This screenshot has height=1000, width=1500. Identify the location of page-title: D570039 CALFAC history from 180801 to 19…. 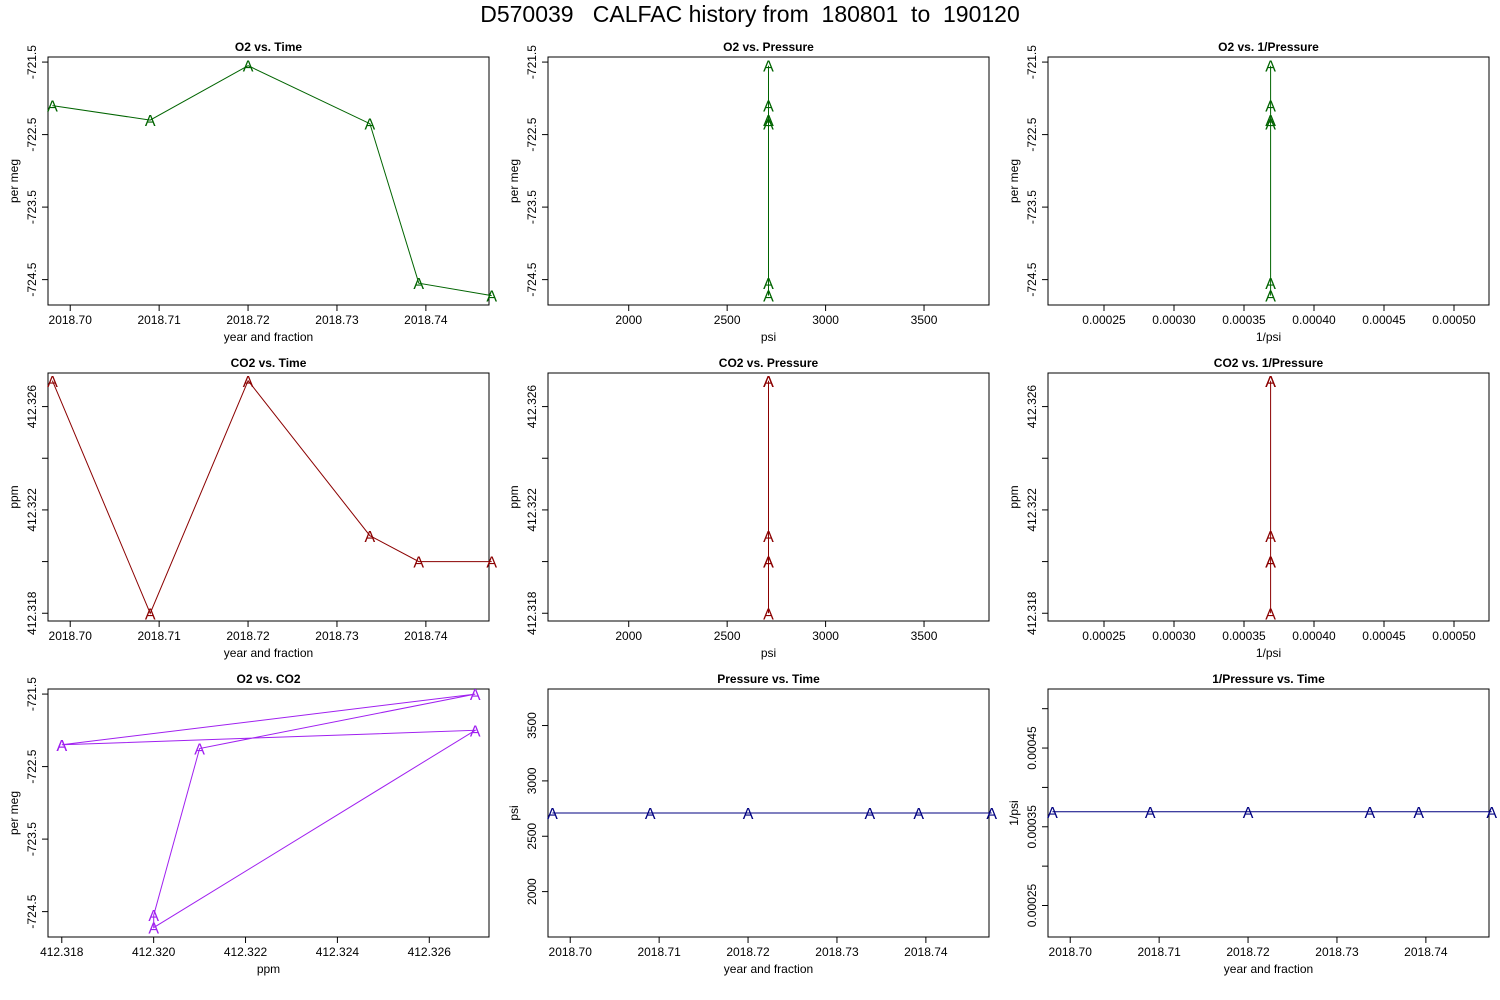
(750, 14).